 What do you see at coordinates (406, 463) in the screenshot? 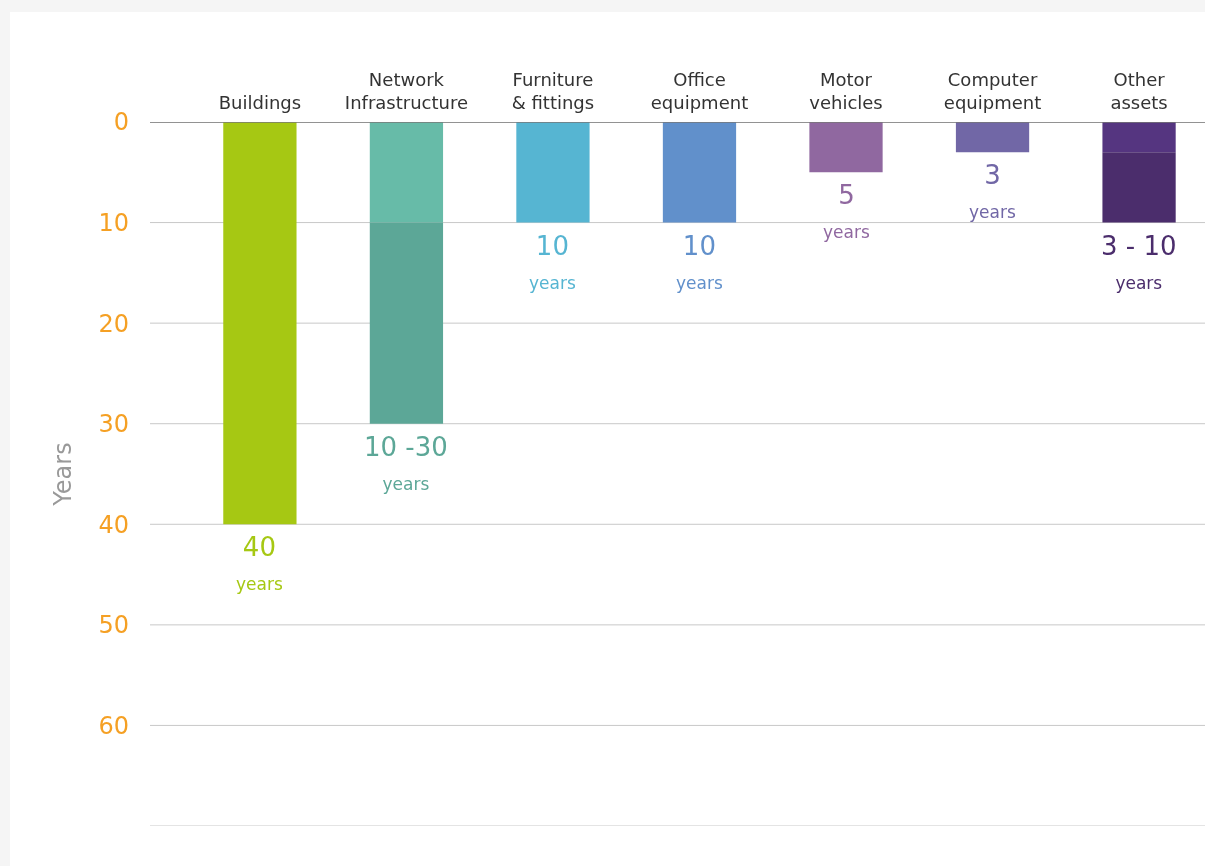
I see `annotation: 10 -30 years` at bounding box center [406, 463].